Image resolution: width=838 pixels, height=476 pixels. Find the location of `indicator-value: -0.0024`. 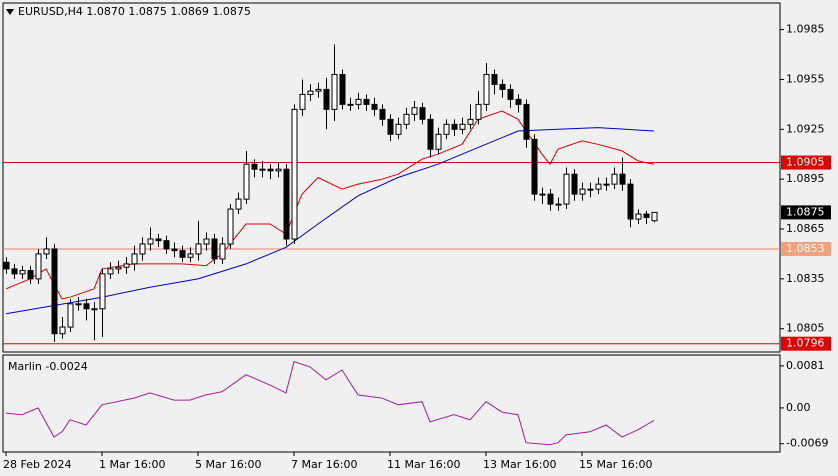

indicator-value: -0.0024 is located at coordinates (66, 366).